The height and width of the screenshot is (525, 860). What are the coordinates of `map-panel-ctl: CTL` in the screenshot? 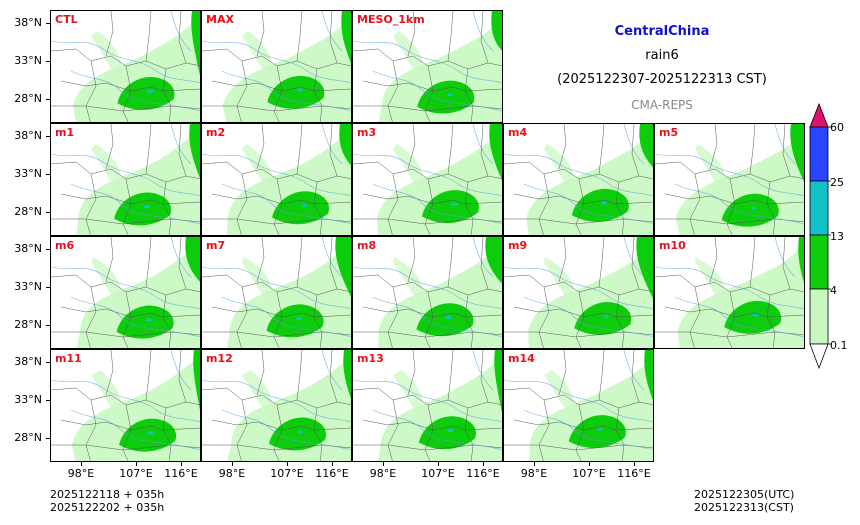 It's located at (125, 66).